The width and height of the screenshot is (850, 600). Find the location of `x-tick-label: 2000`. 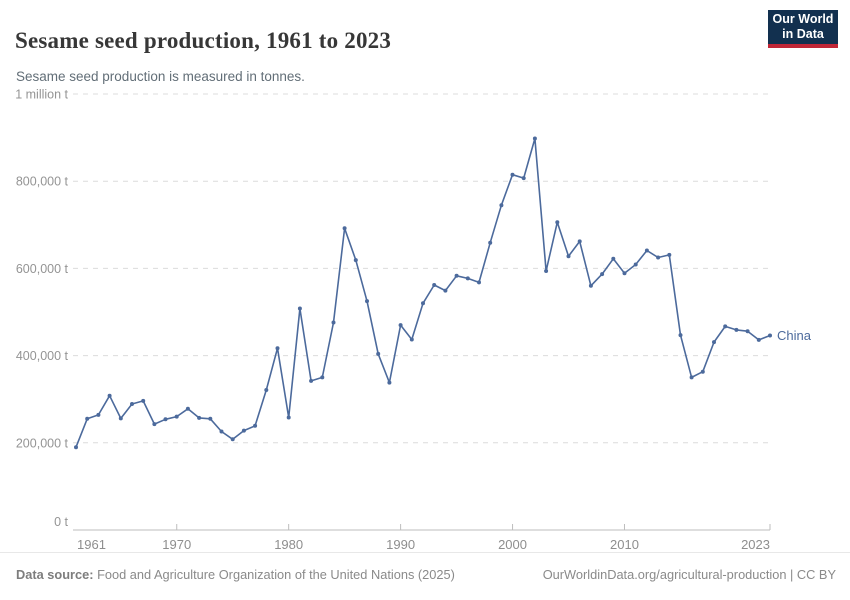

x-tick-label: 2000 is located at coordinates (512, 544).